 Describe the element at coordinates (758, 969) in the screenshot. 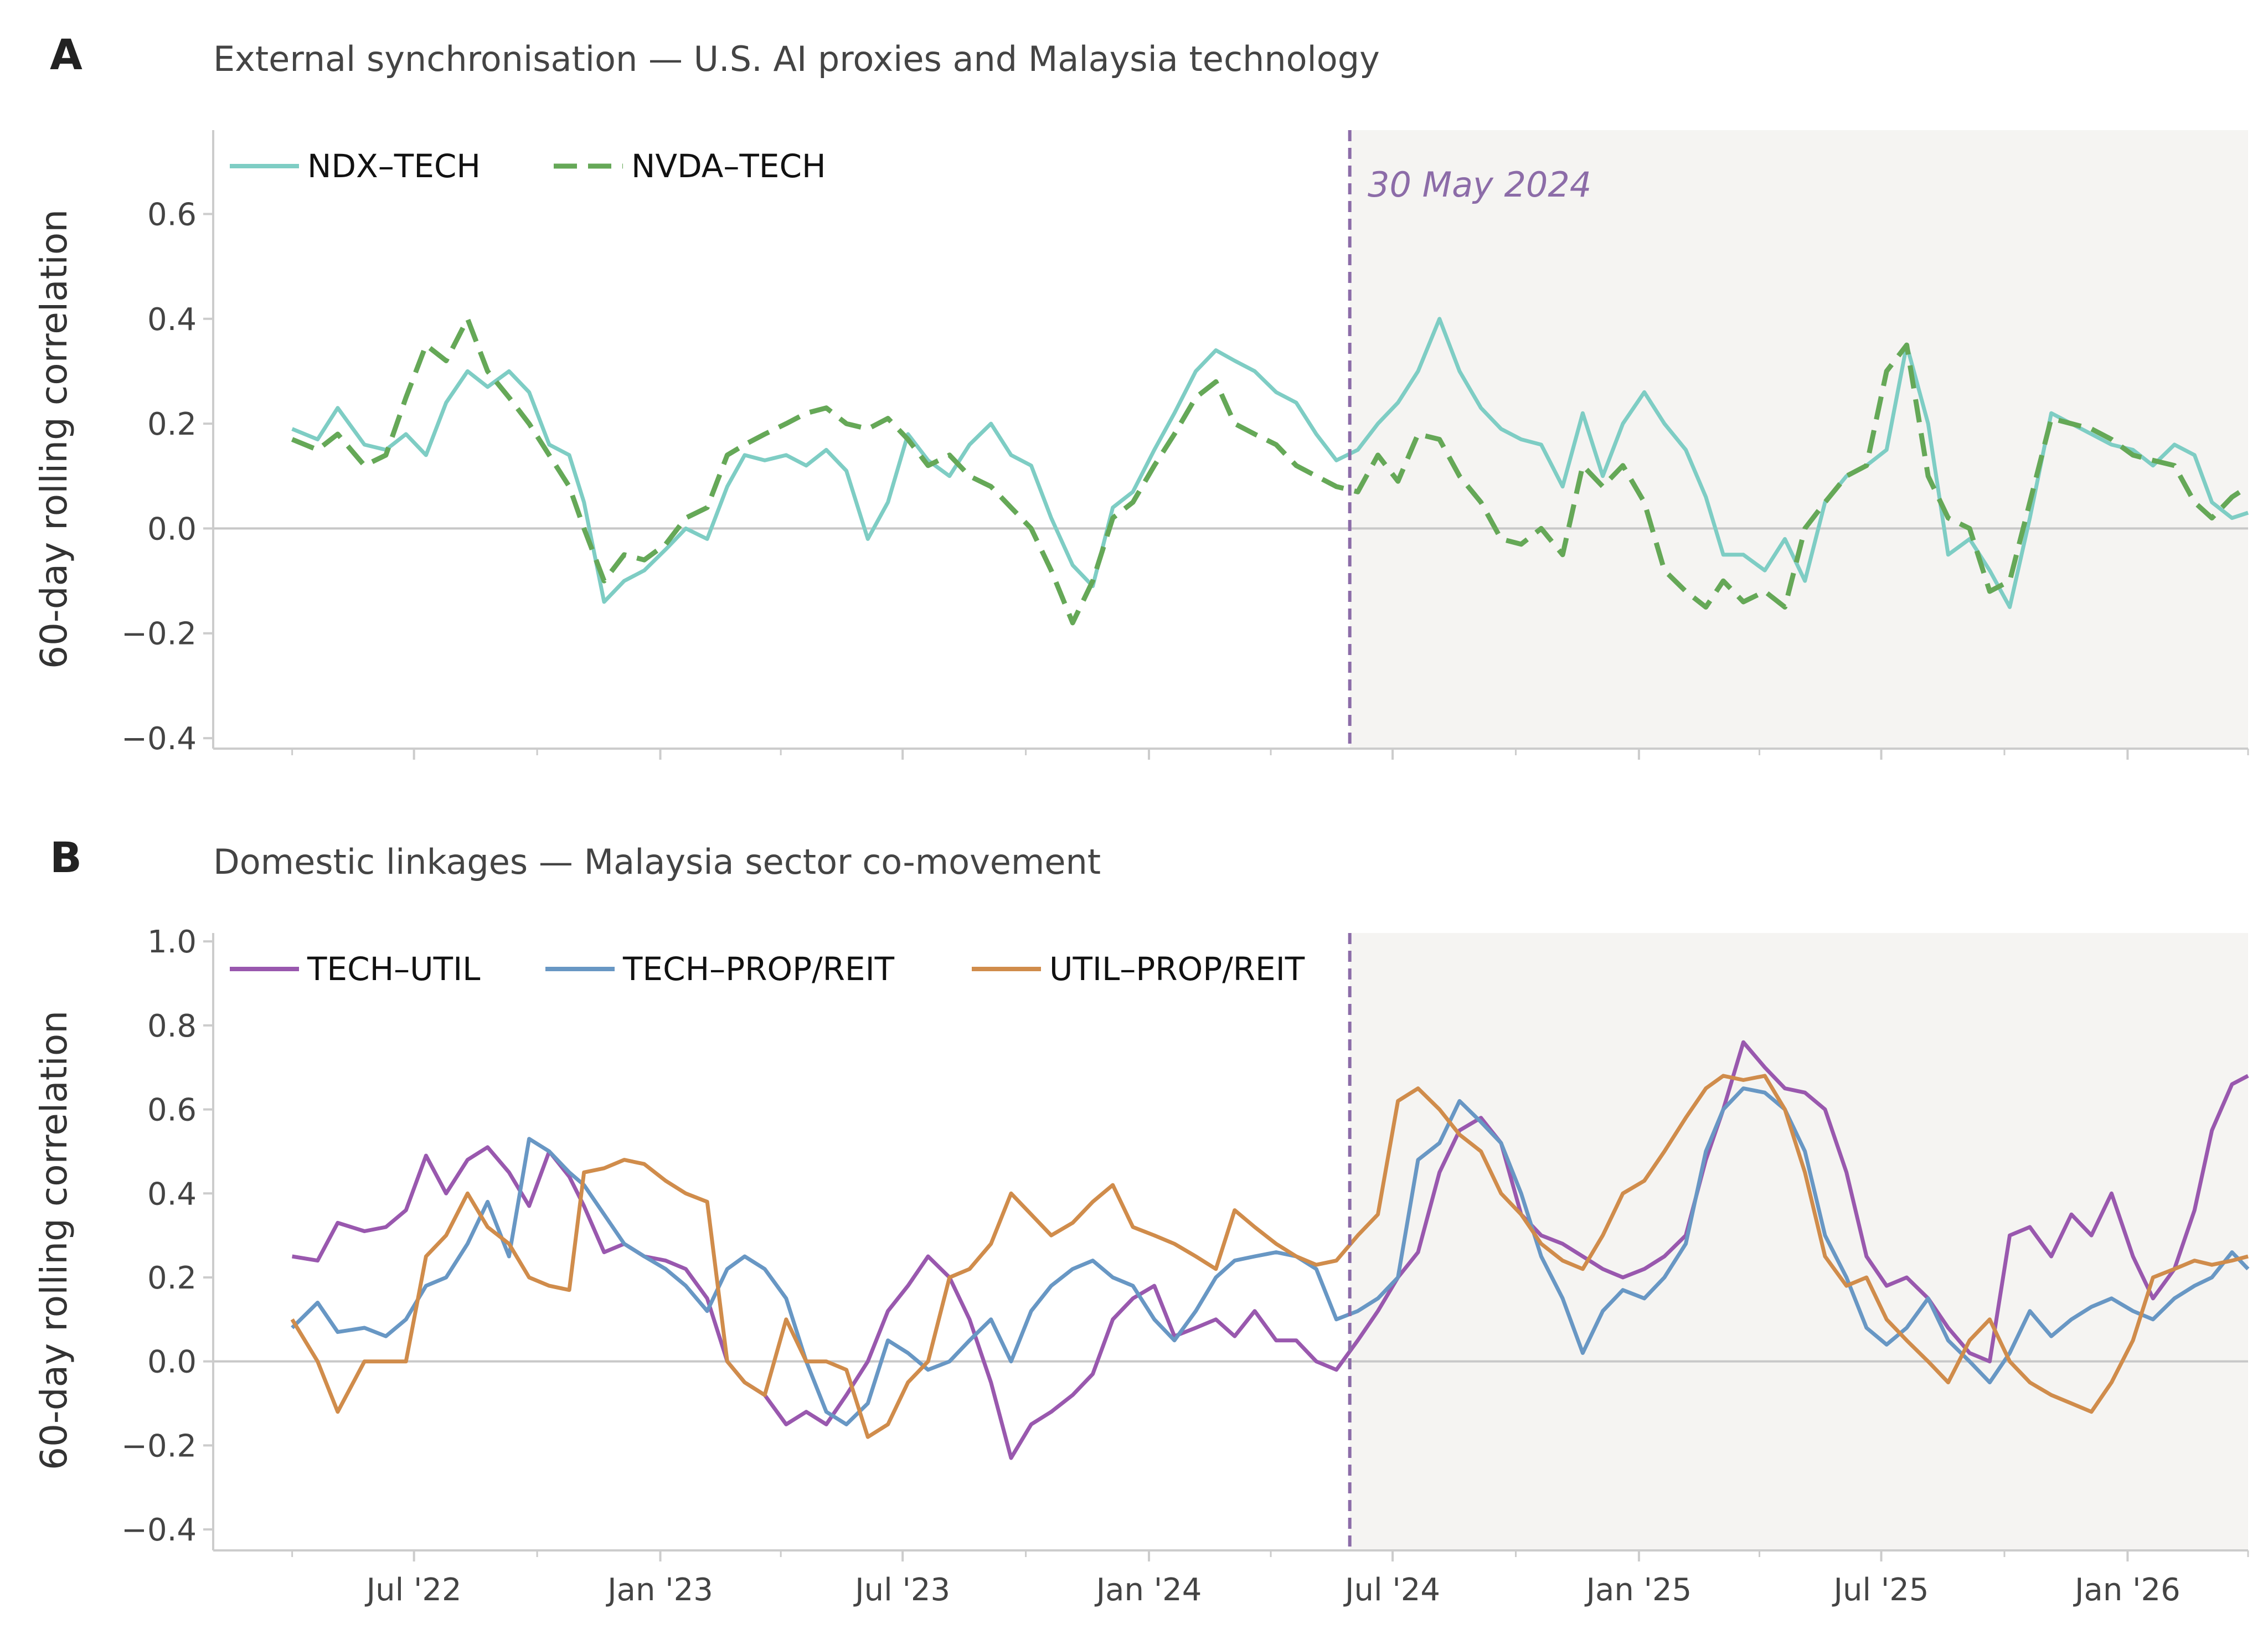

I see `legend-label: TECH–PROP/REIT` at that location.